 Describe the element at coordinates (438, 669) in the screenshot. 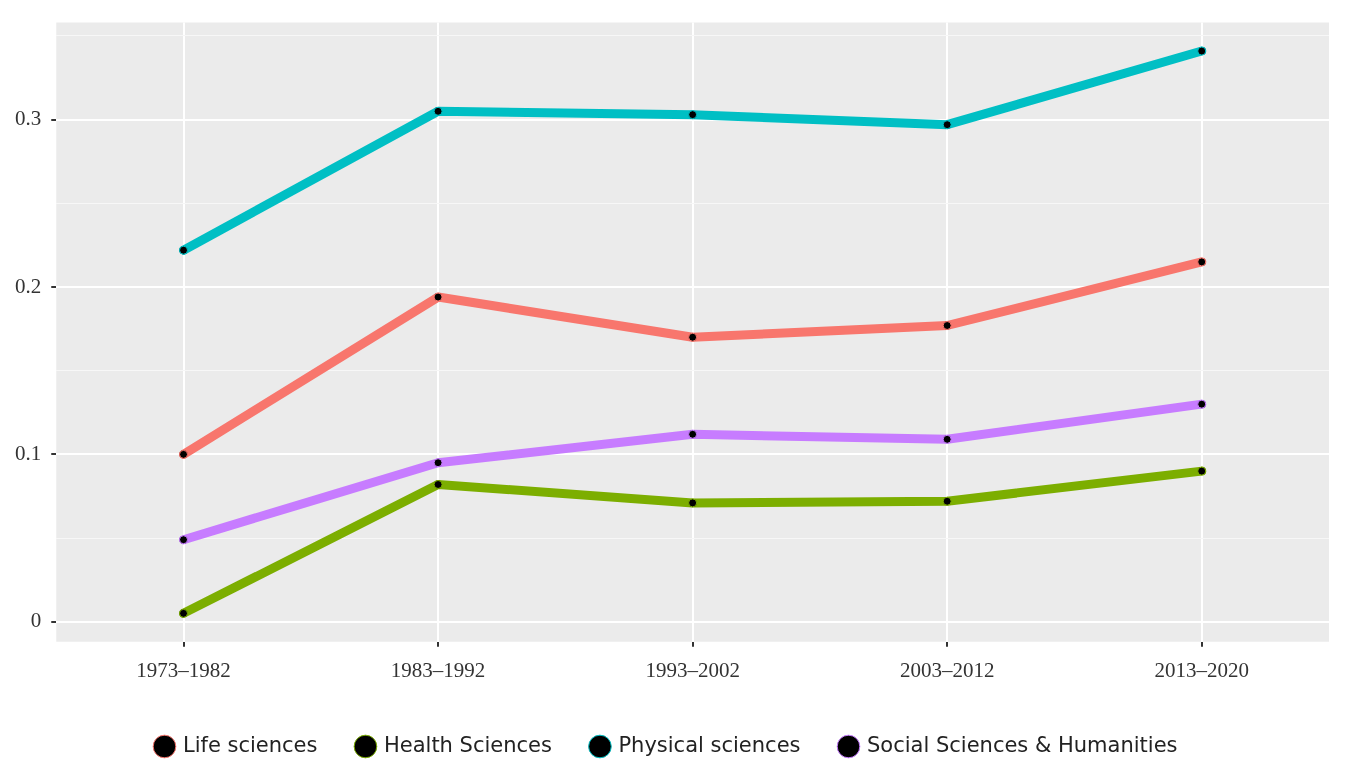

I see `x-tick-label: 1983–1992` at that location.